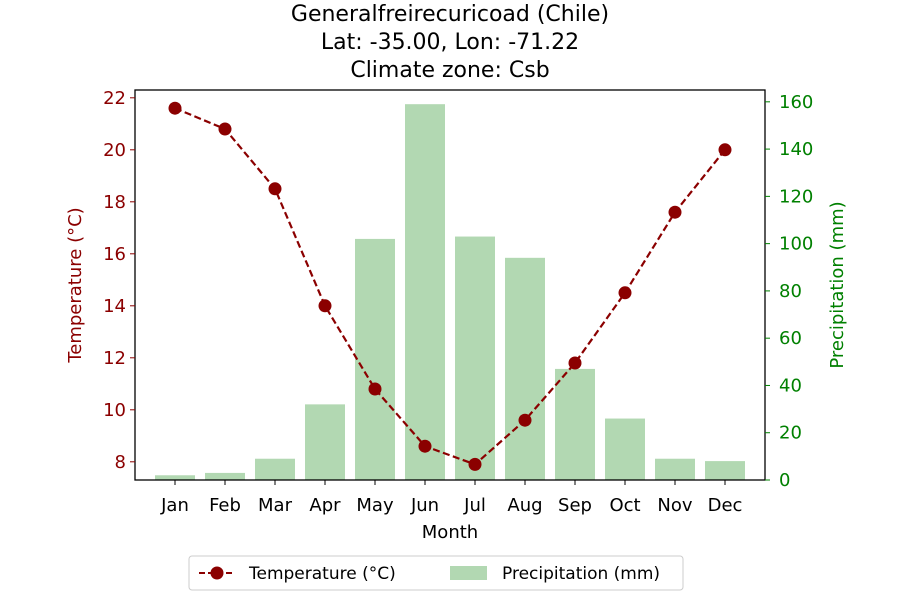 This screenshot has height=600, width=900. I want to click on precipitation-bar-jul, so click(475, 358).